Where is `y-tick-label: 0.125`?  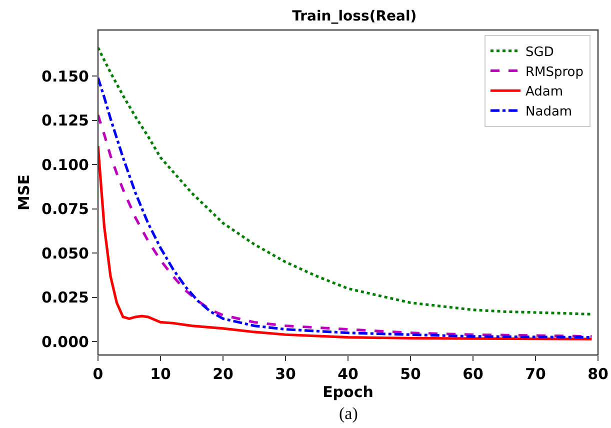
y-tick-label: 0.125 is located at coordinates (65, 121).